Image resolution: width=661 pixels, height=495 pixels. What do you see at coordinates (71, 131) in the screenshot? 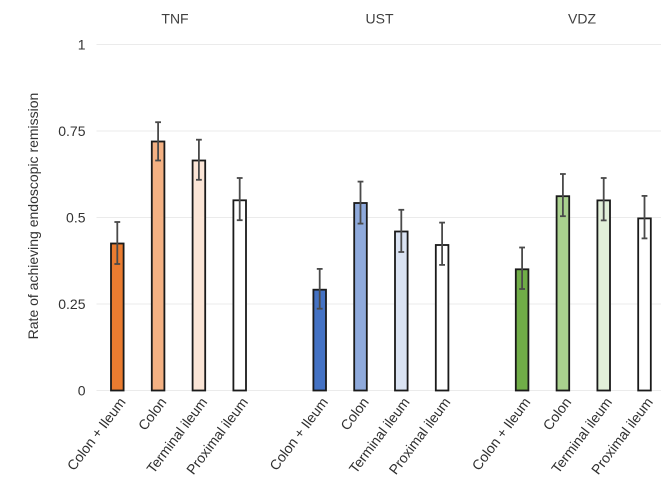
I see `svg-text: 0.75` at bounding box center [71, 131].